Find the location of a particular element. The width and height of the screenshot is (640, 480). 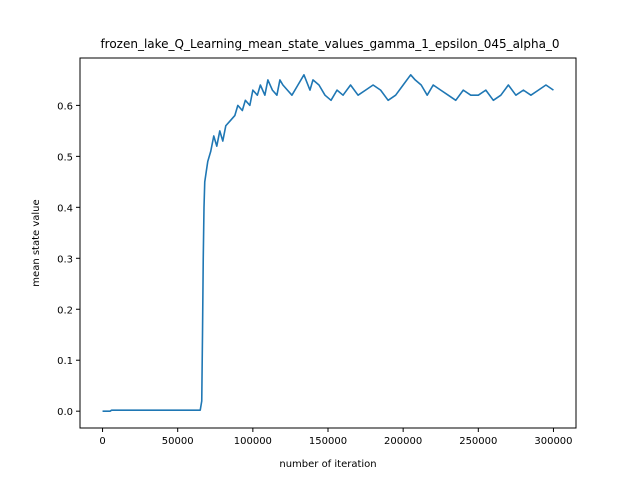

x-tick-label: 100000 is located at coordinates (253, 441).